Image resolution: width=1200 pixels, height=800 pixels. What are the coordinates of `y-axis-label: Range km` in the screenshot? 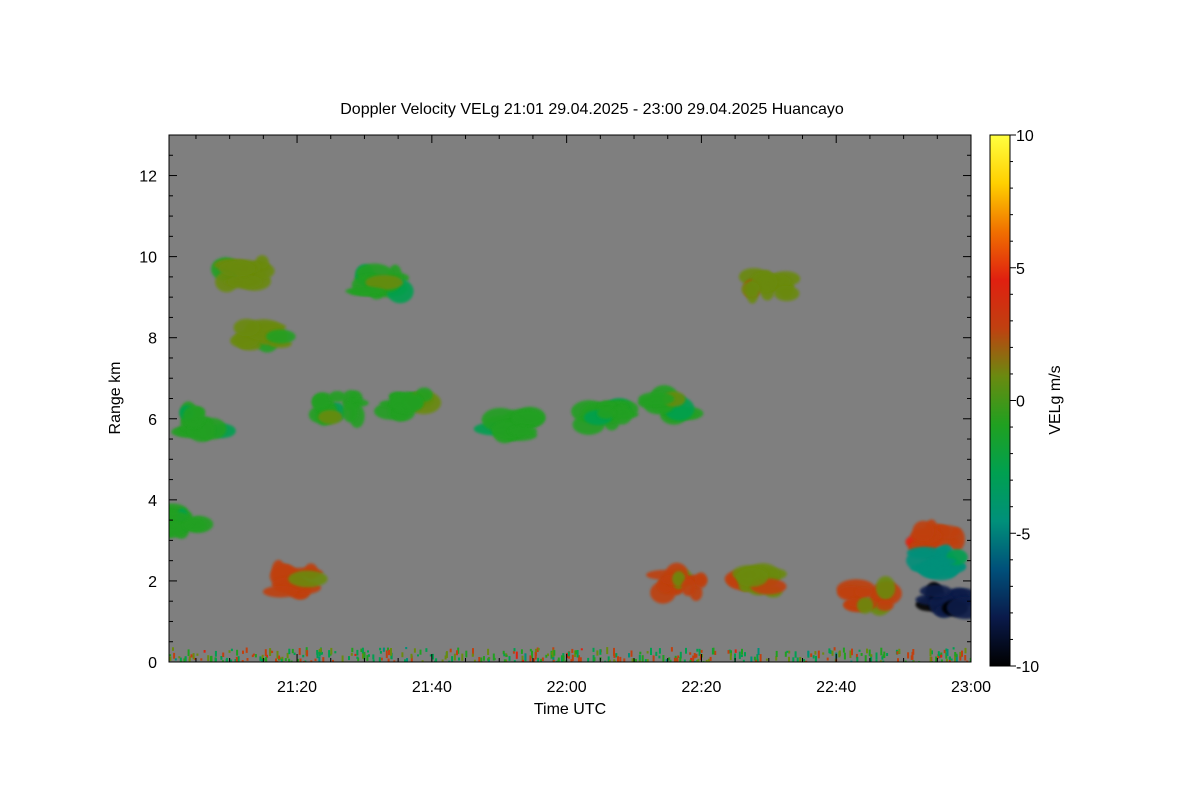 It's located at (115, 398).